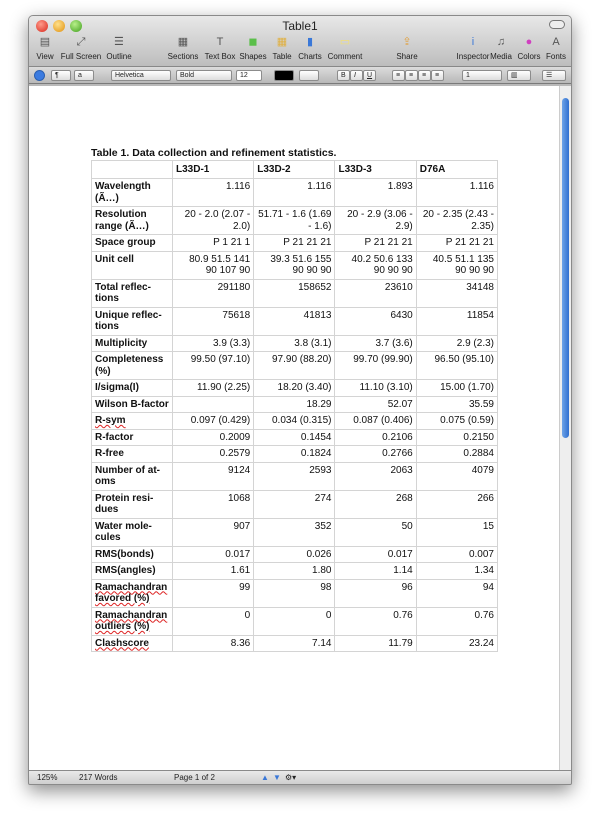 This screenshot has height=823, width=600. What do you see at coordinates (132, 532) in the screenshot?
I see `row-header: Water mole-cules` at bounding box center [132, 532].